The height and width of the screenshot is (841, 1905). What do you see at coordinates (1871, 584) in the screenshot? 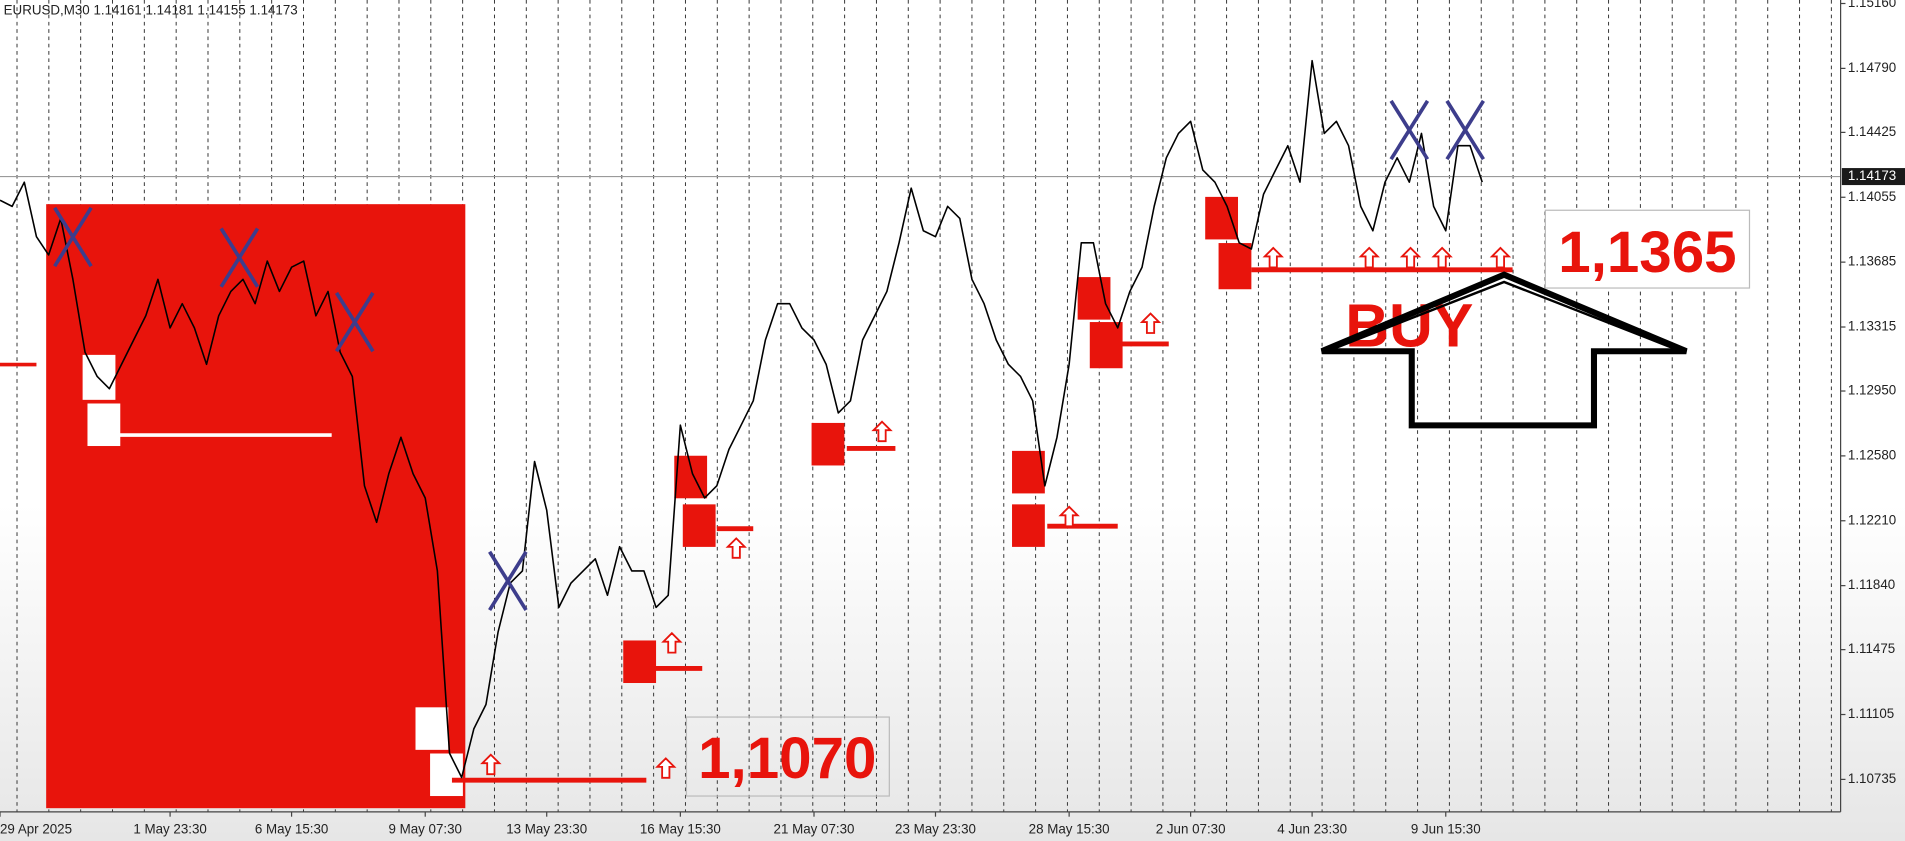
I see `y-tick-label: 1.11840` at bounding box center [1871, 584].